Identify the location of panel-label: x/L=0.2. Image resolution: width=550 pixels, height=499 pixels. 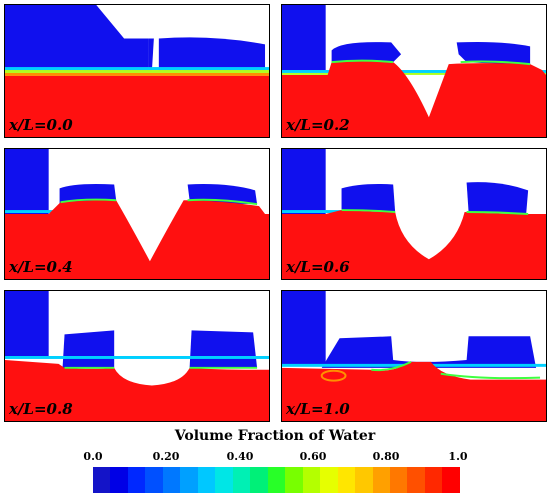
(318, 125).